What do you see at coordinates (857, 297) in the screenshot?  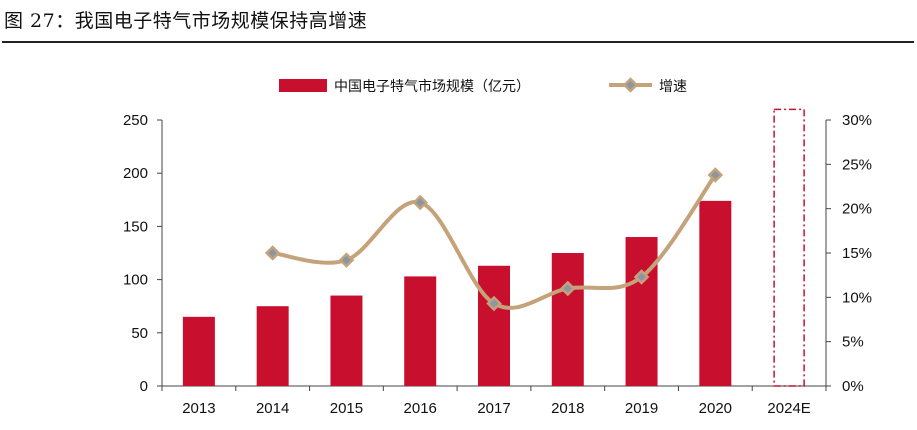 I see `right-tick-label: 10%` at bounding box center [857, 297].